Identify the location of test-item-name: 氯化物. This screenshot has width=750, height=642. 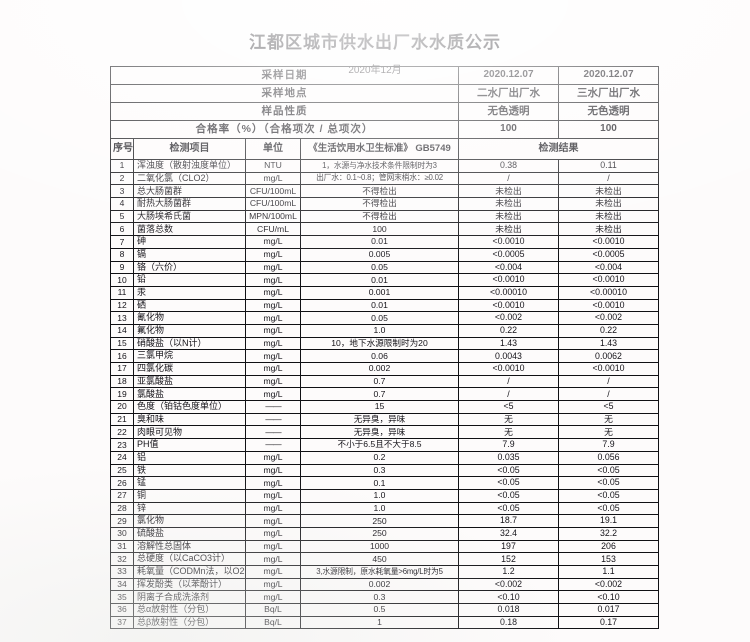
(189, 521).